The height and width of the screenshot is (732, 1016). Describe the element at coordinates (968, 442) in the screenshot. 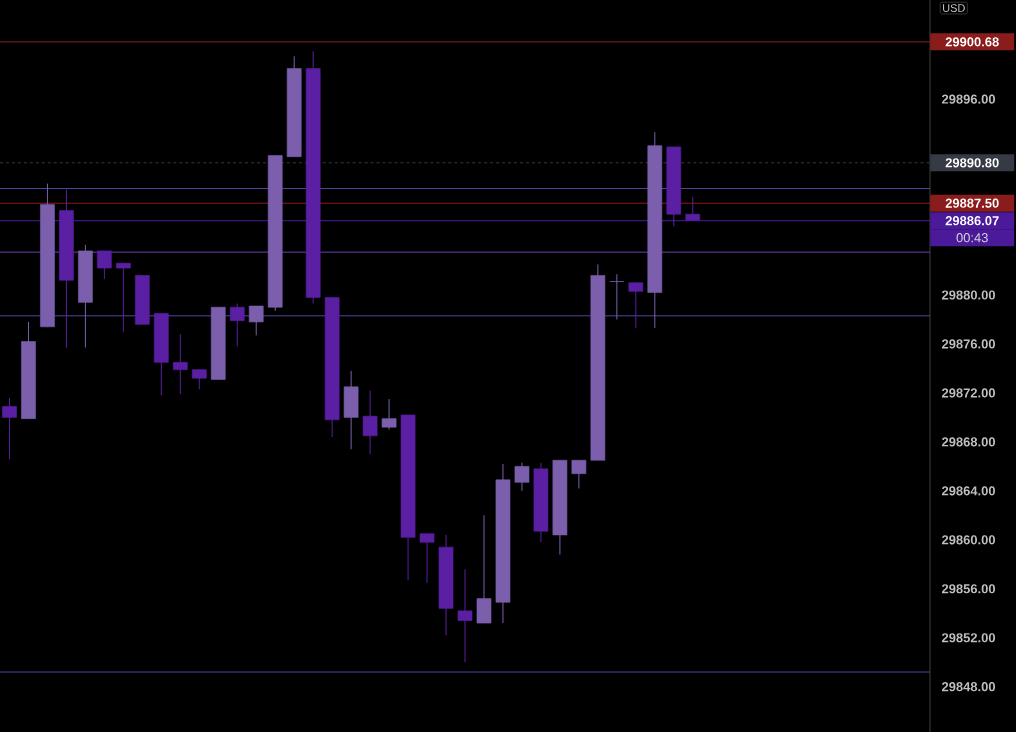

I see `y-tick-label: 29868.00` at that location.